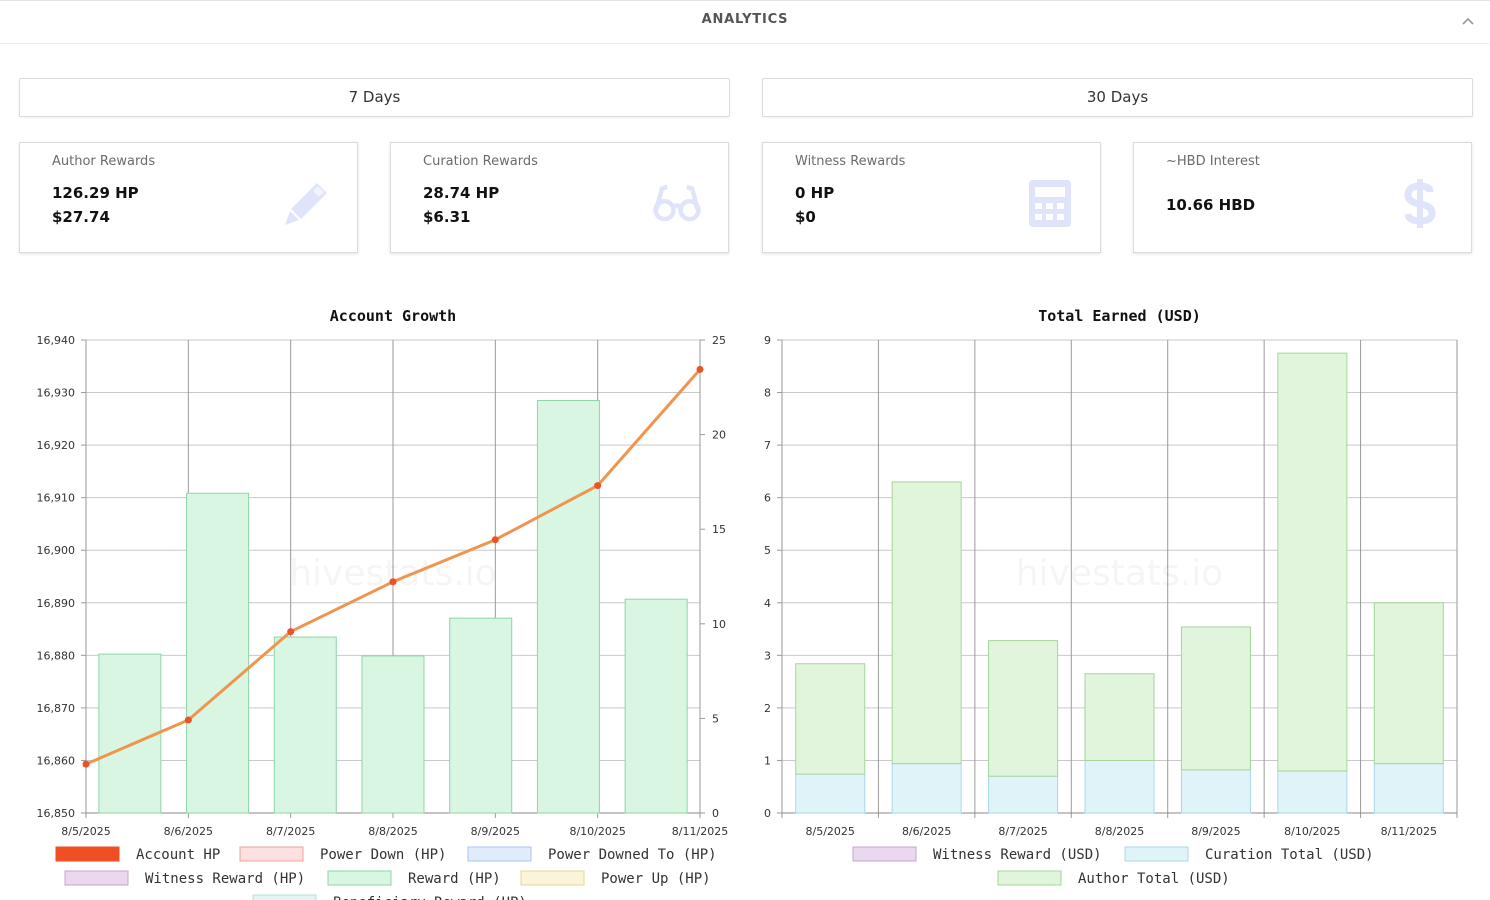 The image size is (1490, 900). Describe the element at coordinates (56, 498) in the screenshot. I see `y-left-tick-label: 16,910` at that location.